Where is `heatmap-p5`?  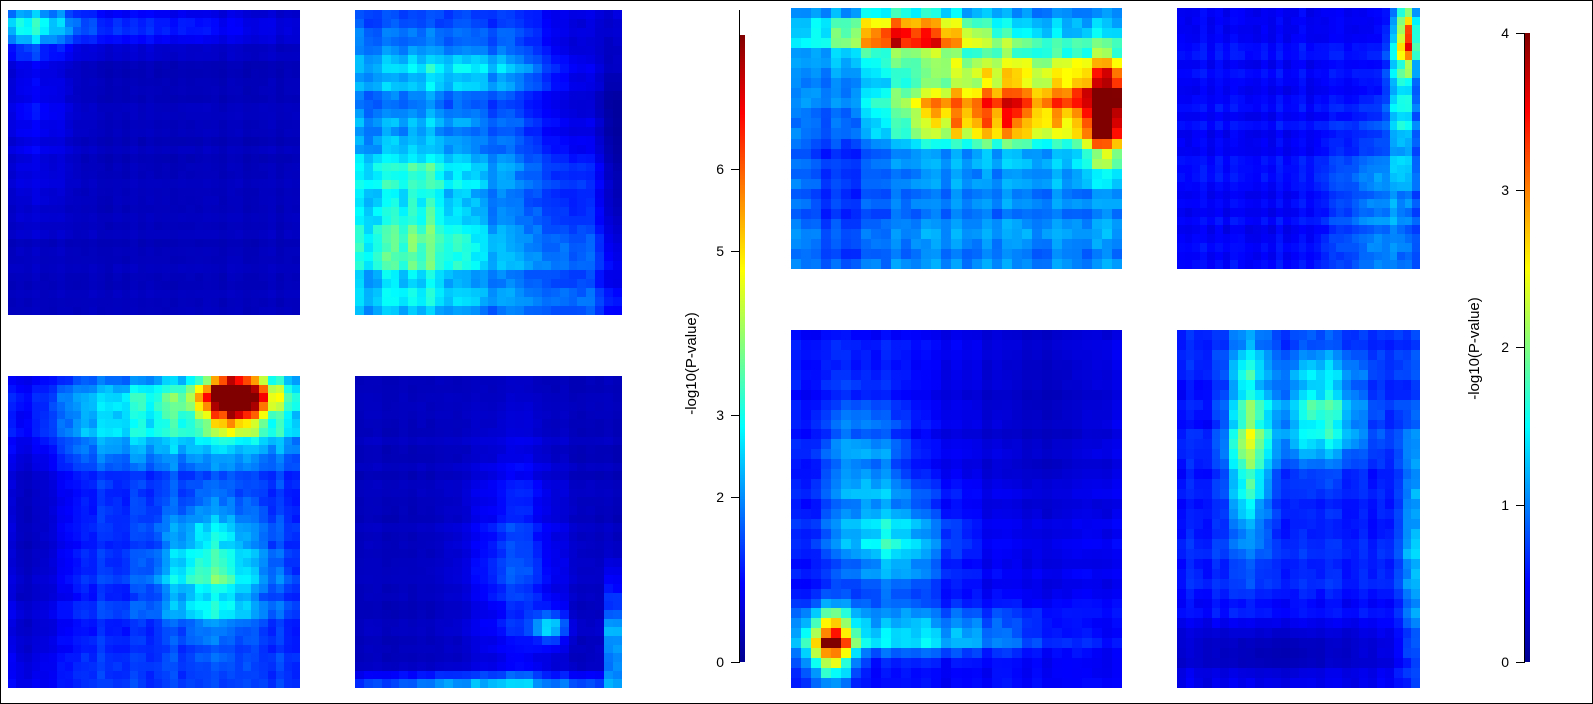 heatmap-p5 is located at coordinates (956, 138).